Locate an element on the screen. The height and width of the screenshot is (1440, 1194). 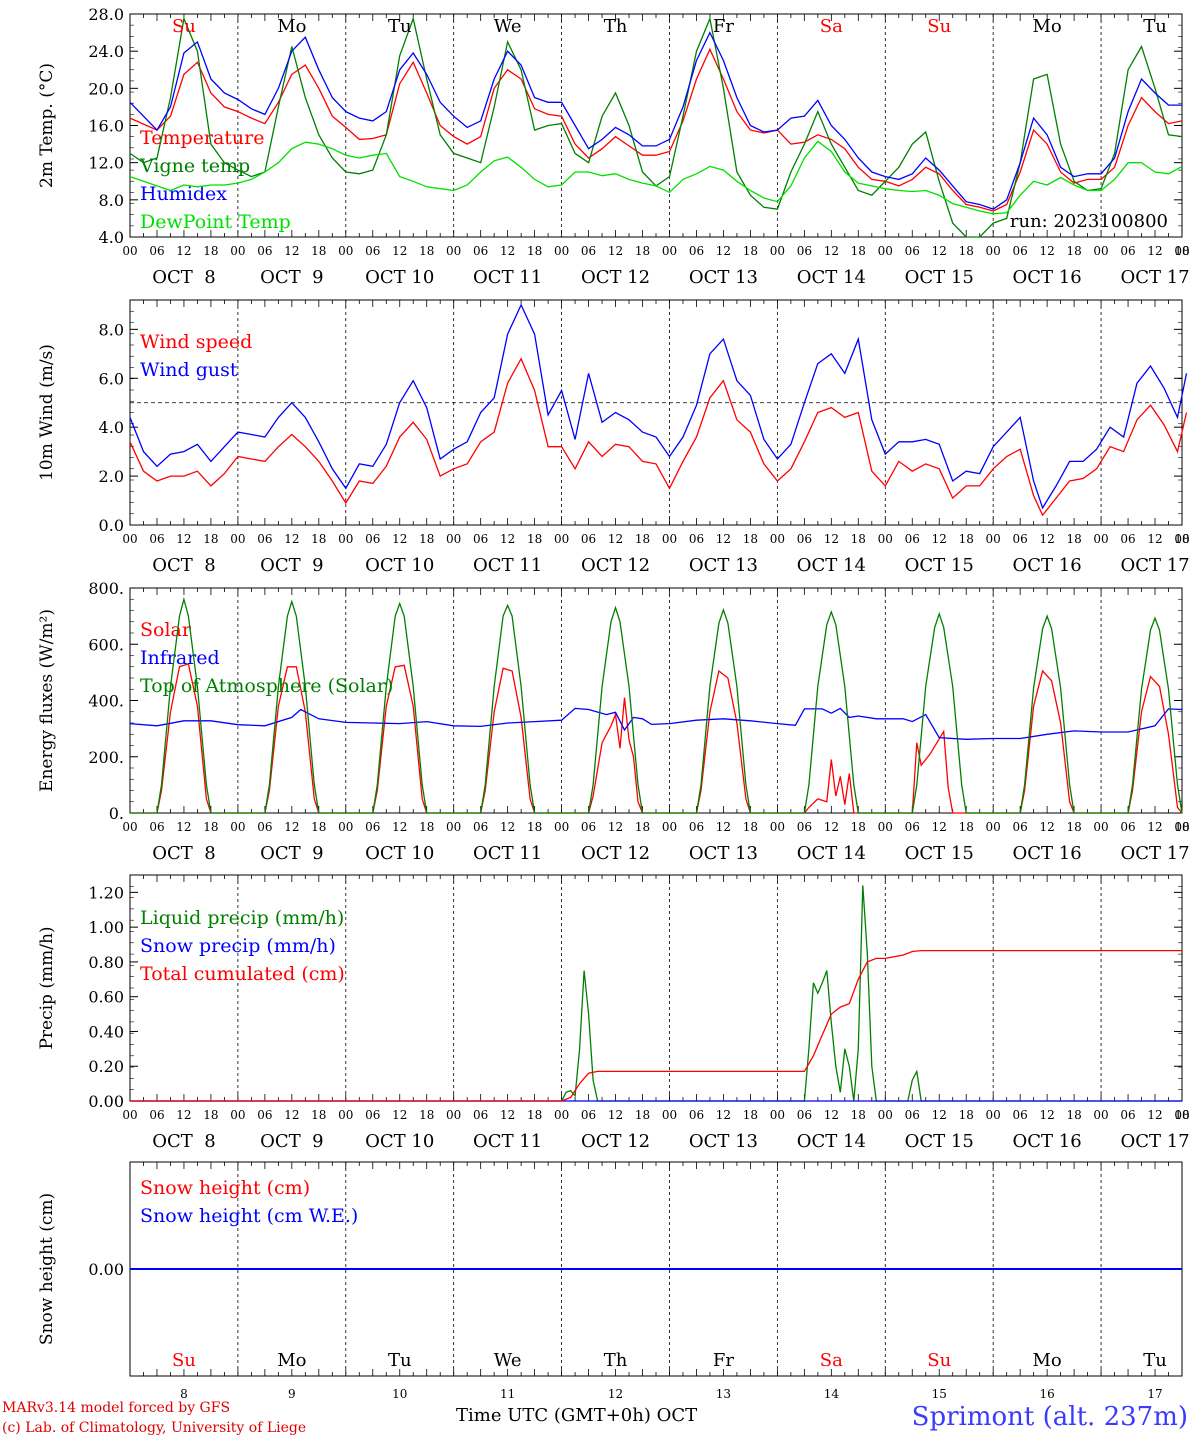
weekday-label: Th is located at coordinates (616, 1360).